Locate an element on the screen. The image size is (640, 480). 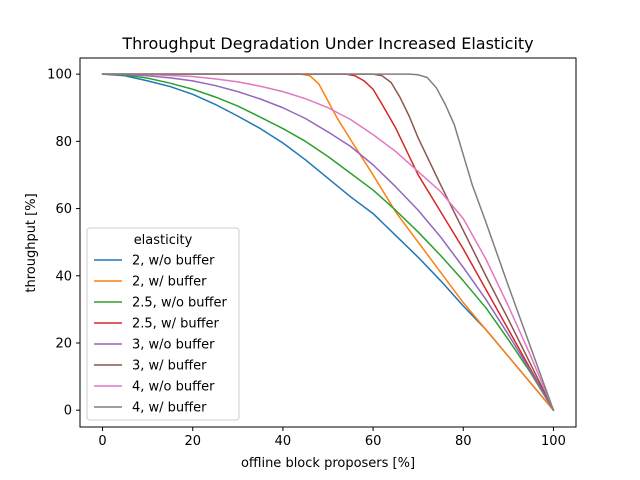
x-tick-label-2: 40 is located at coordinates (283, 441).